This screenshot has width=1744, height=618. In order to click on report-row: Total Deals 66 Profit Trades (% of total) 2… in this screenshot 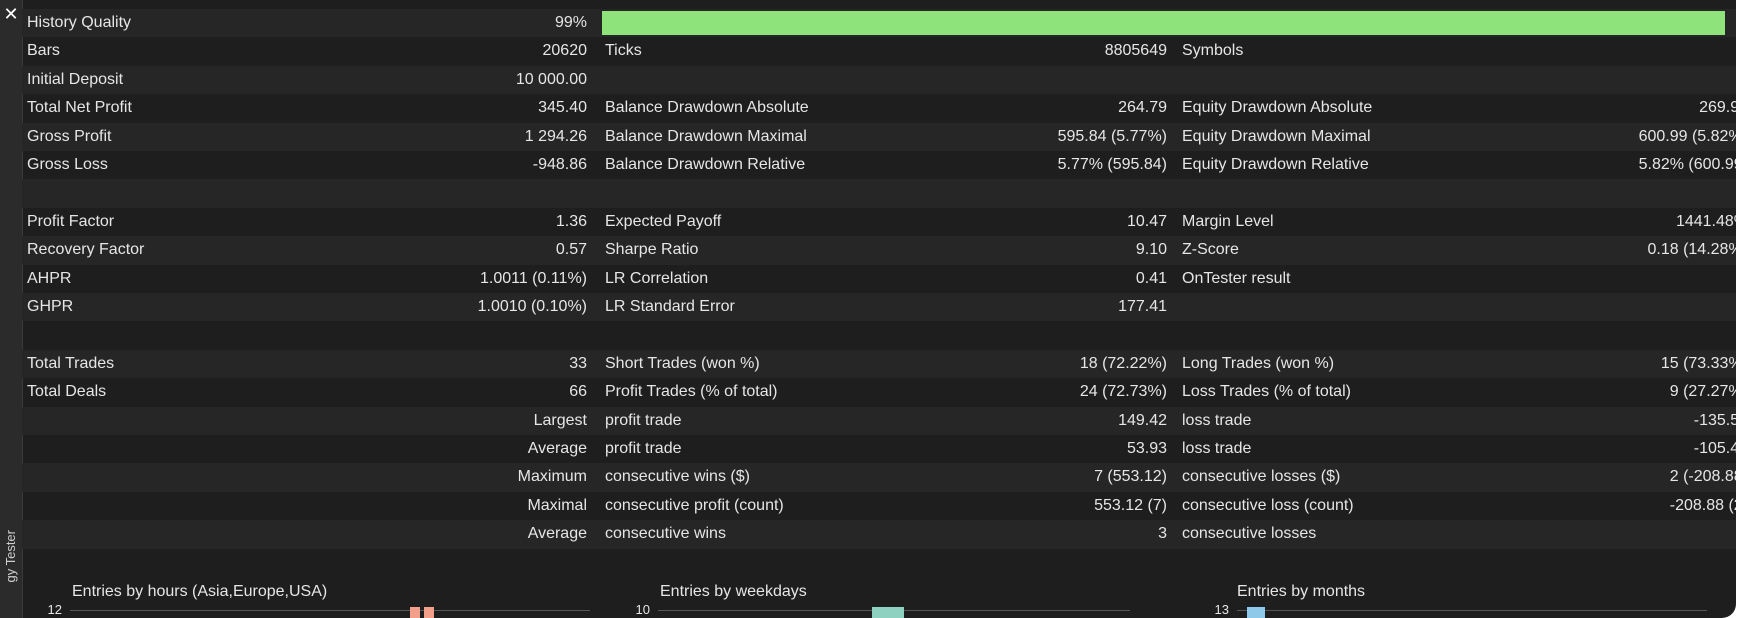, I will do `click(879, 392)`.